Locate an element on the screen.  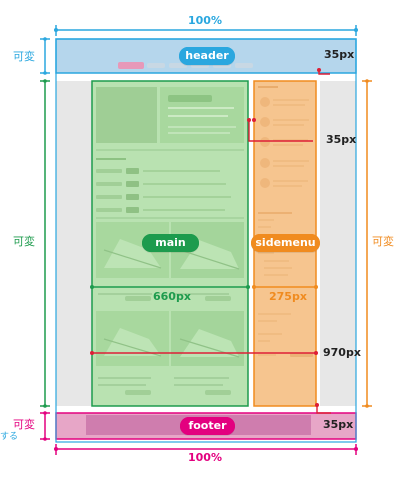
side-width-right-dot is located at coordinates (316, 287).